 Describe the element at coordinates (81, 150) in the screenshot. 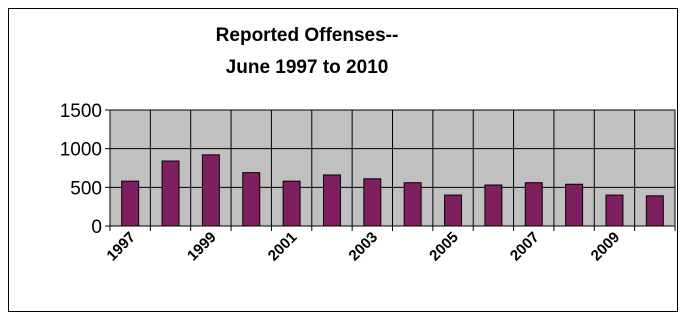

I see `y-tick-label: 1000` at that location.